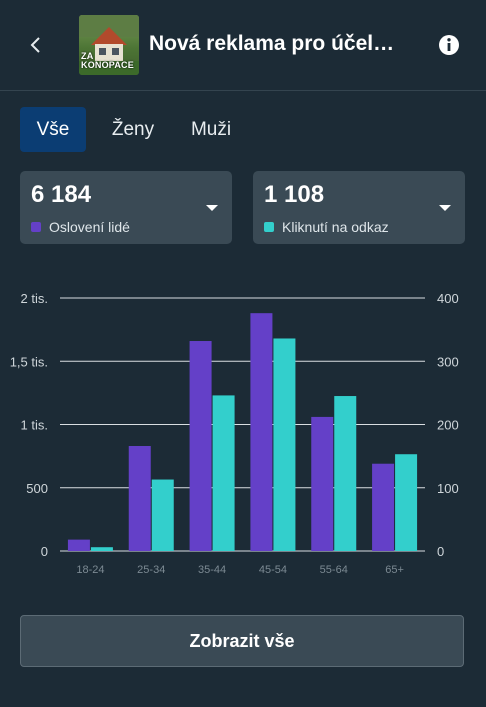  What do you see at coordinates (448, 298) in the screenshot?
I see `y-right-tick-label: 400` at bounding box center [448, 298].